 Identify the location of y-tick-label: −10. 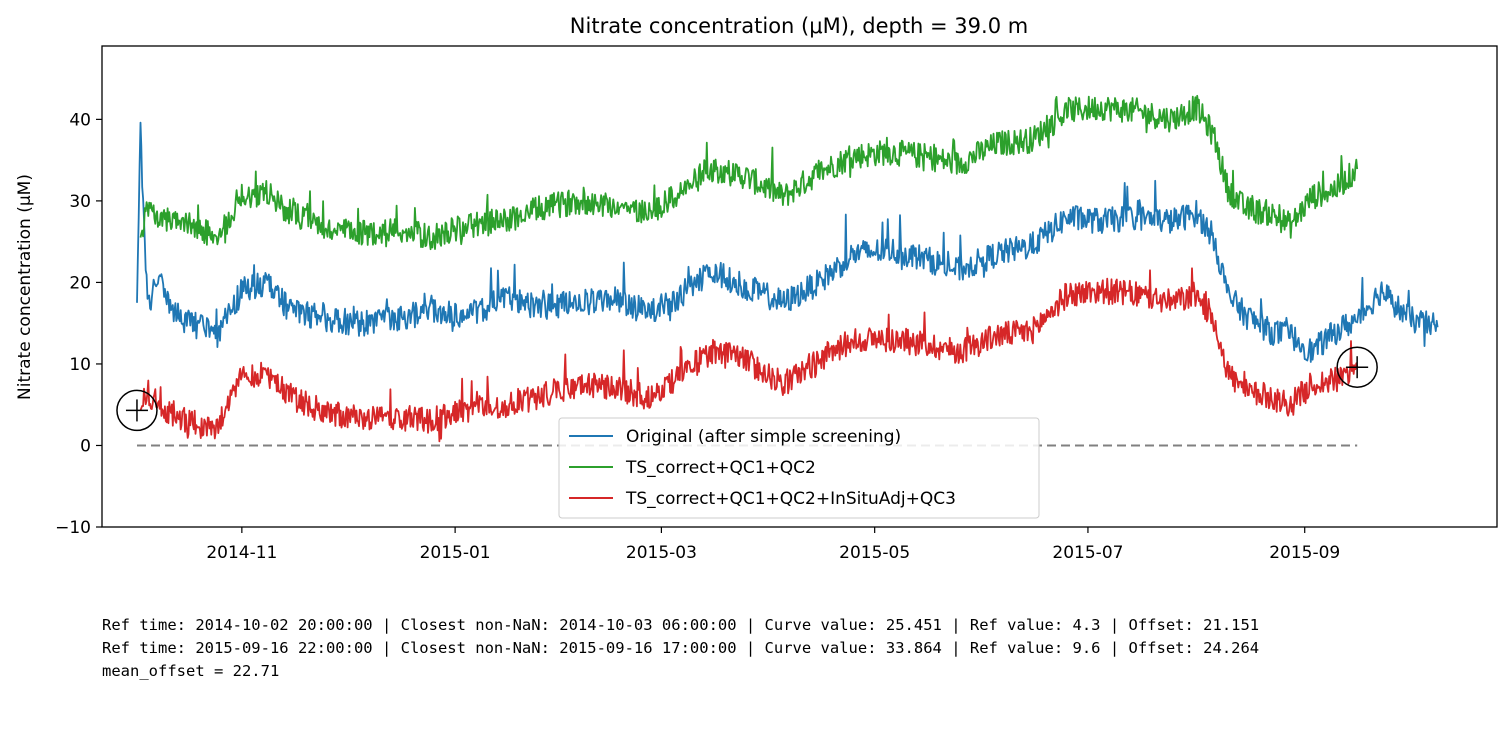
(73, 528).